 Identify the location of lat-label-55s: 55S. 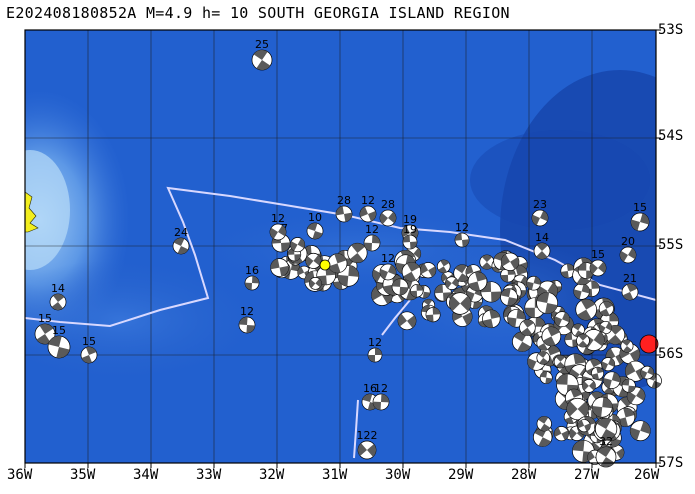
(671, 245).